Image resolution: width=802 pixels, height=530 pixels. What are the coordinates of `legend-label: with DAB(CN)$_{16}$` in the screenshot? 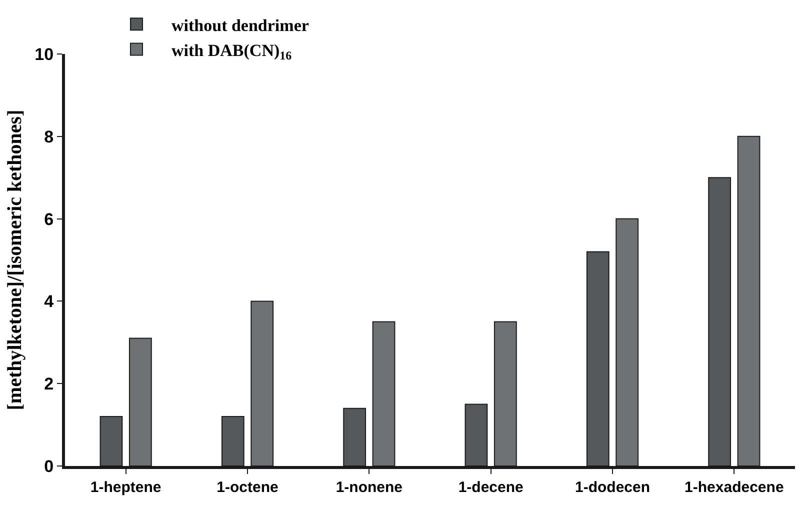 It's located at (232, 51).